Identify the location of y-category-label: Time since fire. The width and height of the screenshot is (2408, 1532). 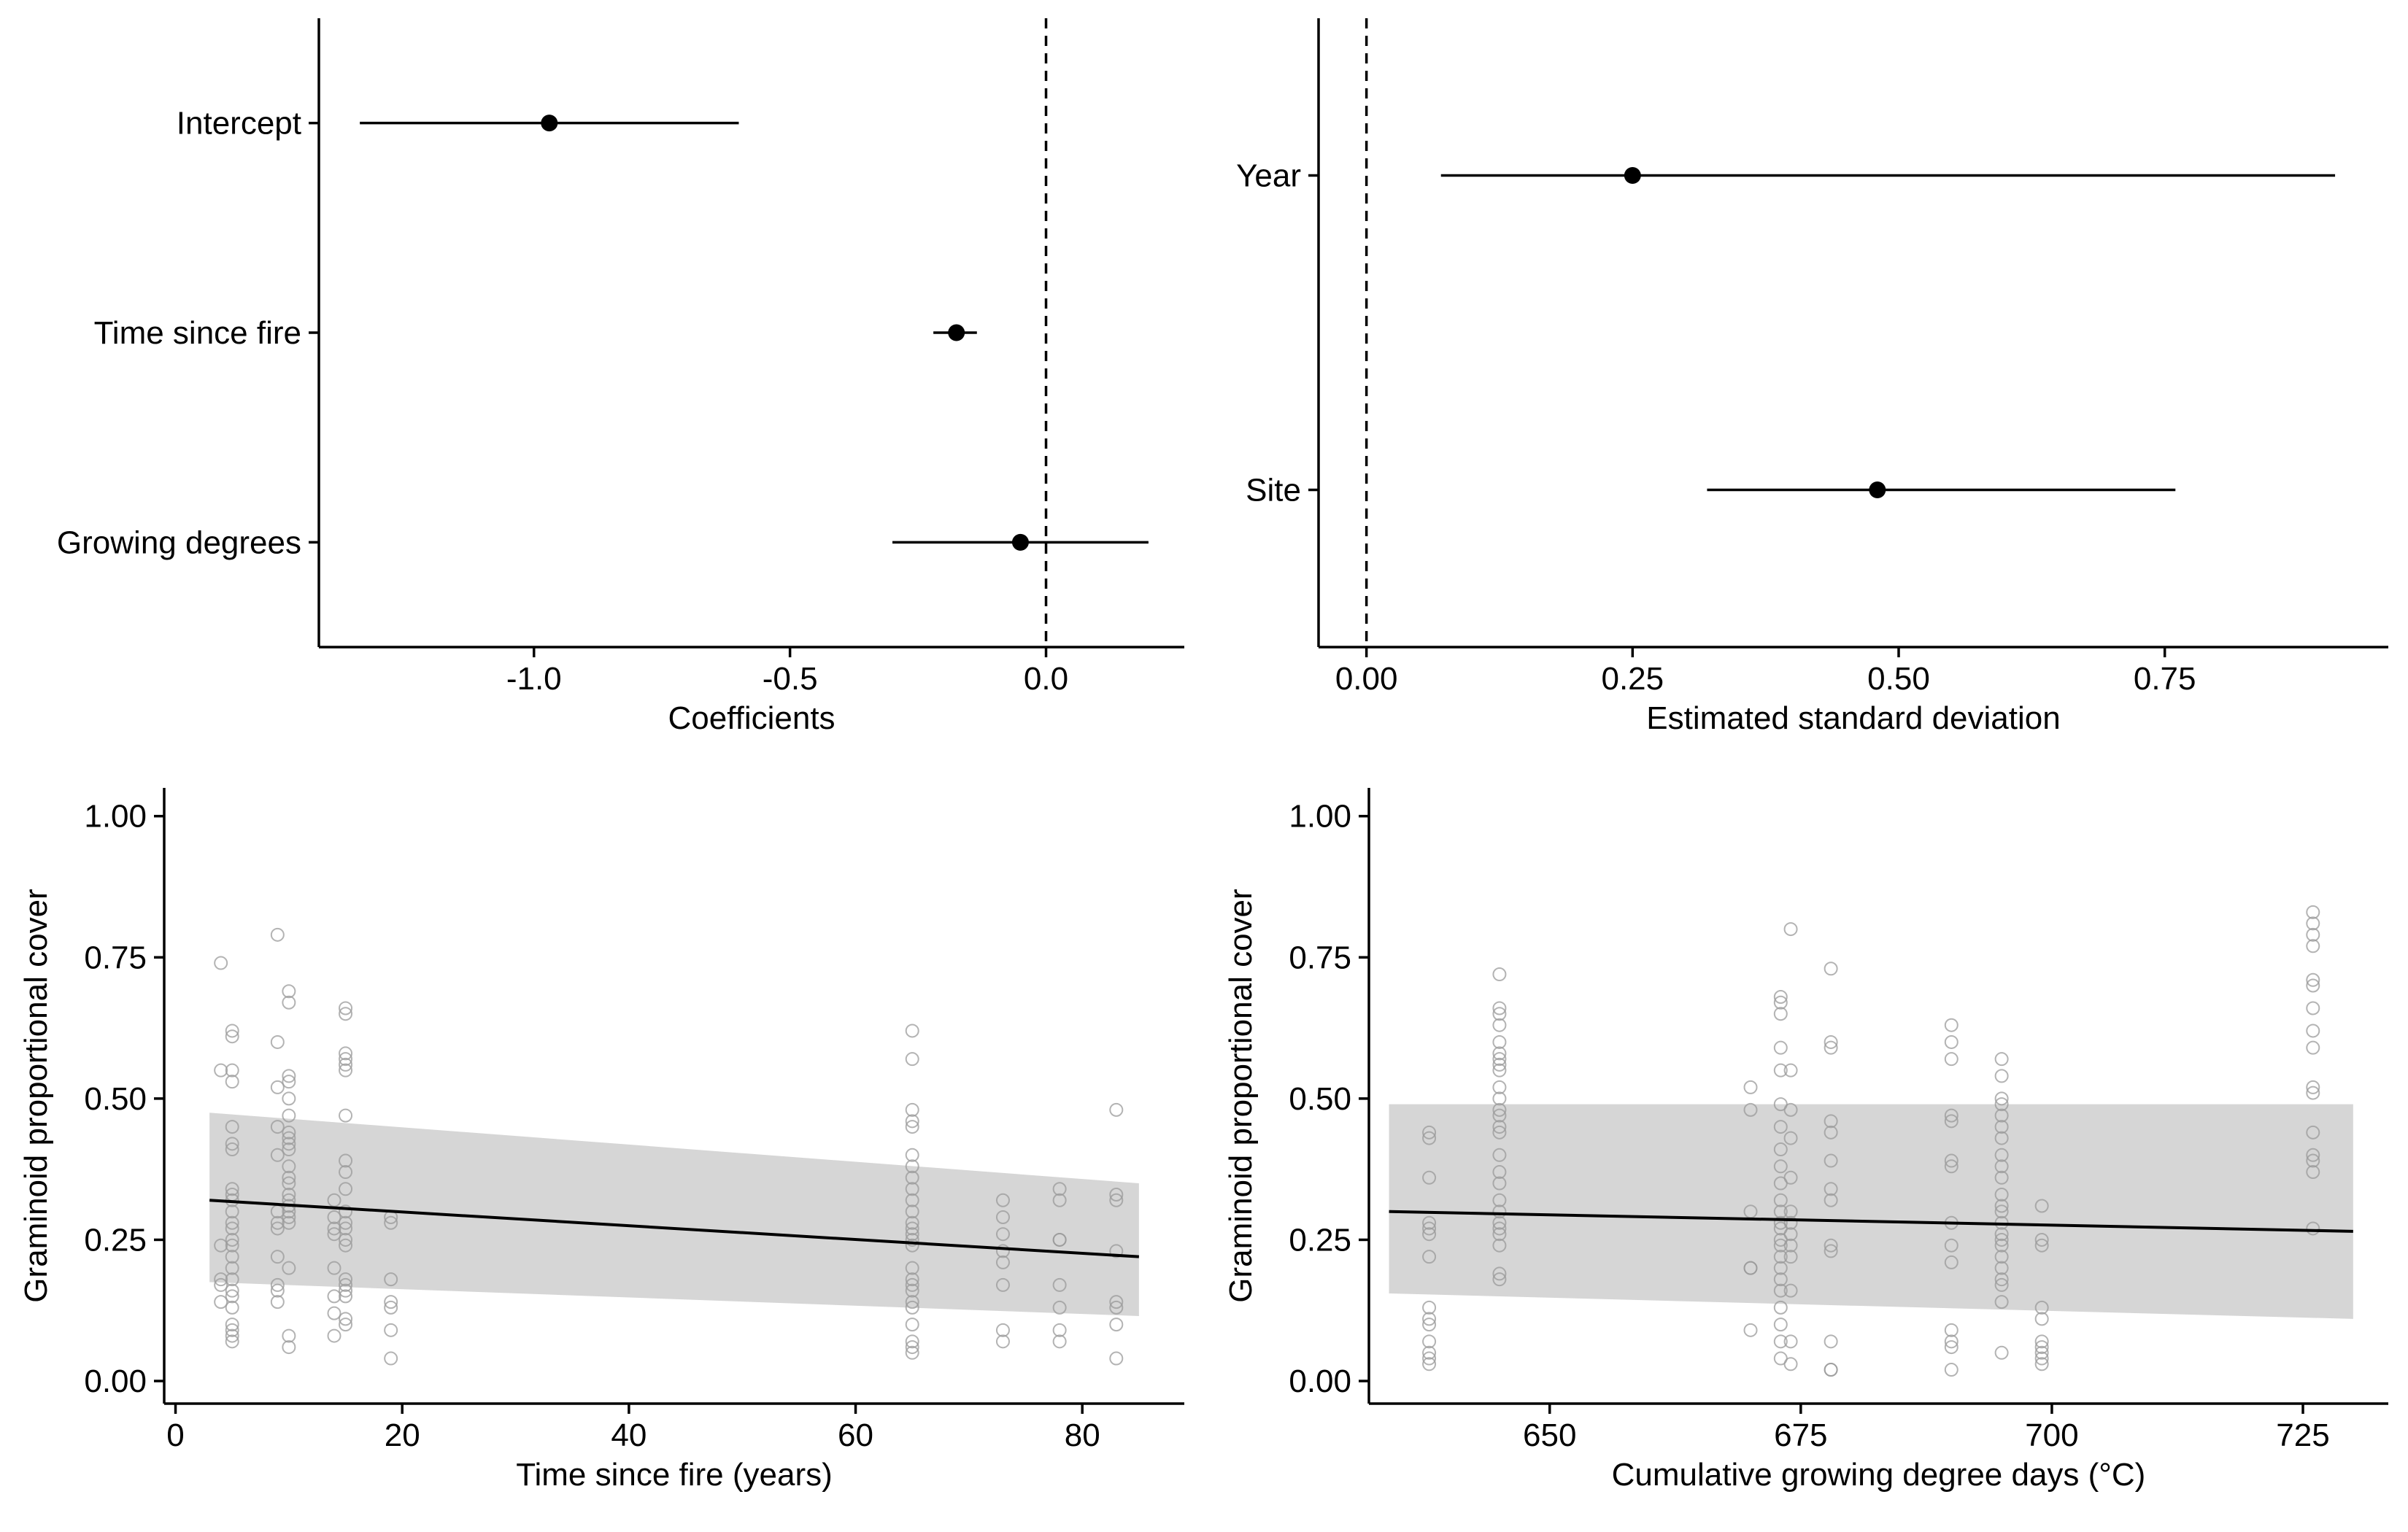
(197, 333).